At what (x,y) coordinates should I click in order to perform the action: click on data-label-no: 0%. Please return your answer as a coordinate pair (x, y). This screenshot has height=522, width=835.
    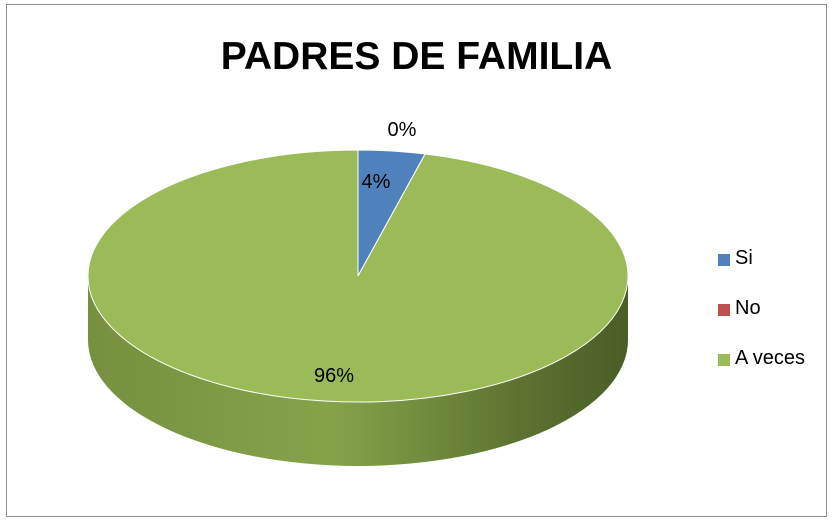
    Looking at the image, I should click on (402, 130).